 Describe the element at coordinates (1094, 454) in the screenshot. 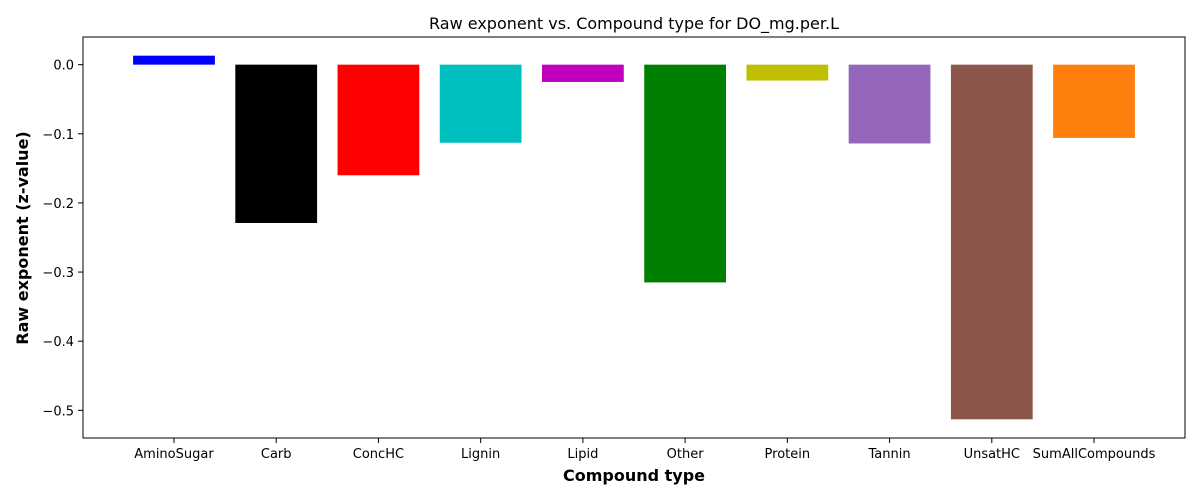

I see `x-tick-label: SumAllCompounds` at that location.